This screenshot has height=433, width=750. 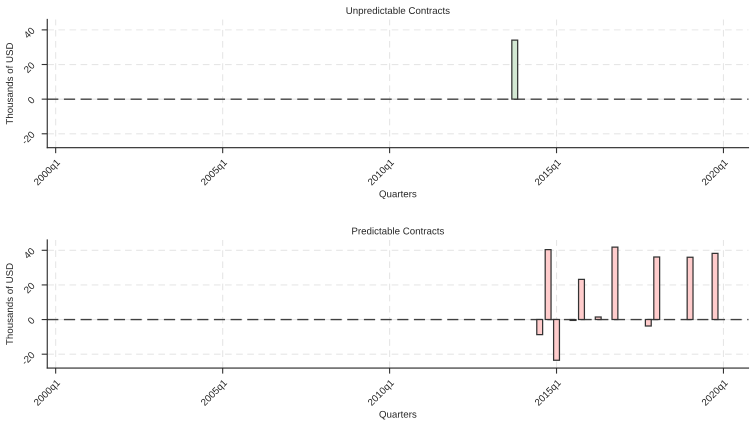 What do you see at coordinates (398, 11) in the screenshot?
I see `chart-title: Unpredictable Contracts` at bounding box center [398, 11].